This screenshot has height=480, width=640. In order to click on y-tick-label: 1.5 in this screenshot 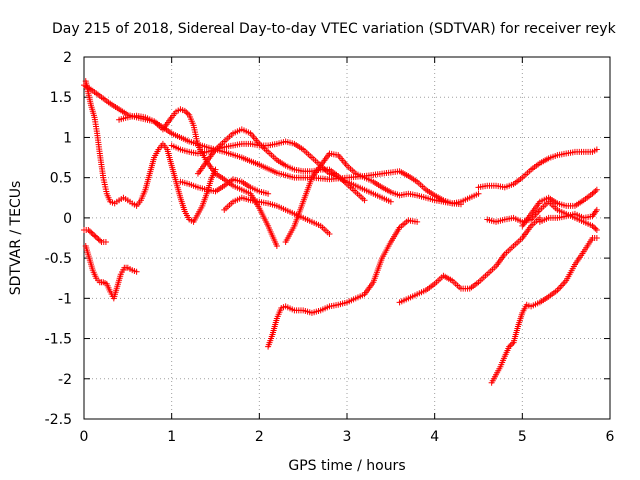, I will do `click(61, 98)`.